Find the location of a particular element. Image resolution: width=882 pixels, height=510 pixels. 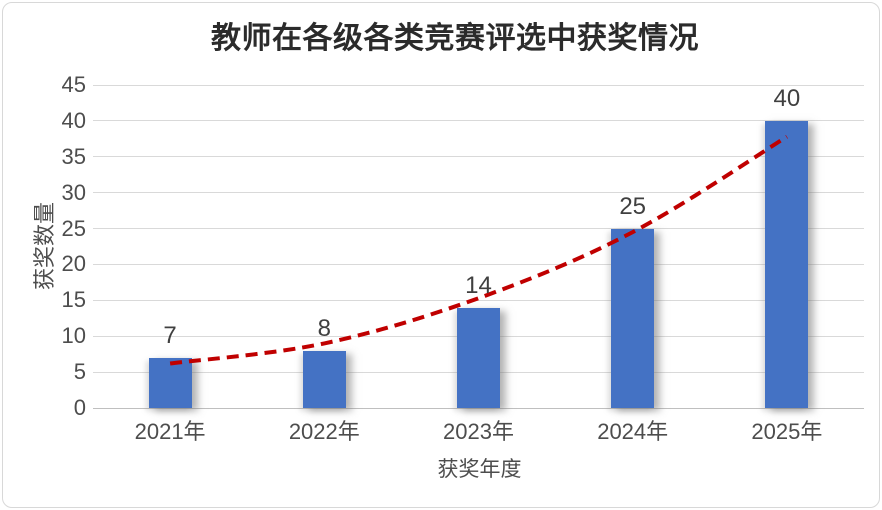

x-axis-title: 获奖年度 is located at coordinates (479, 469).